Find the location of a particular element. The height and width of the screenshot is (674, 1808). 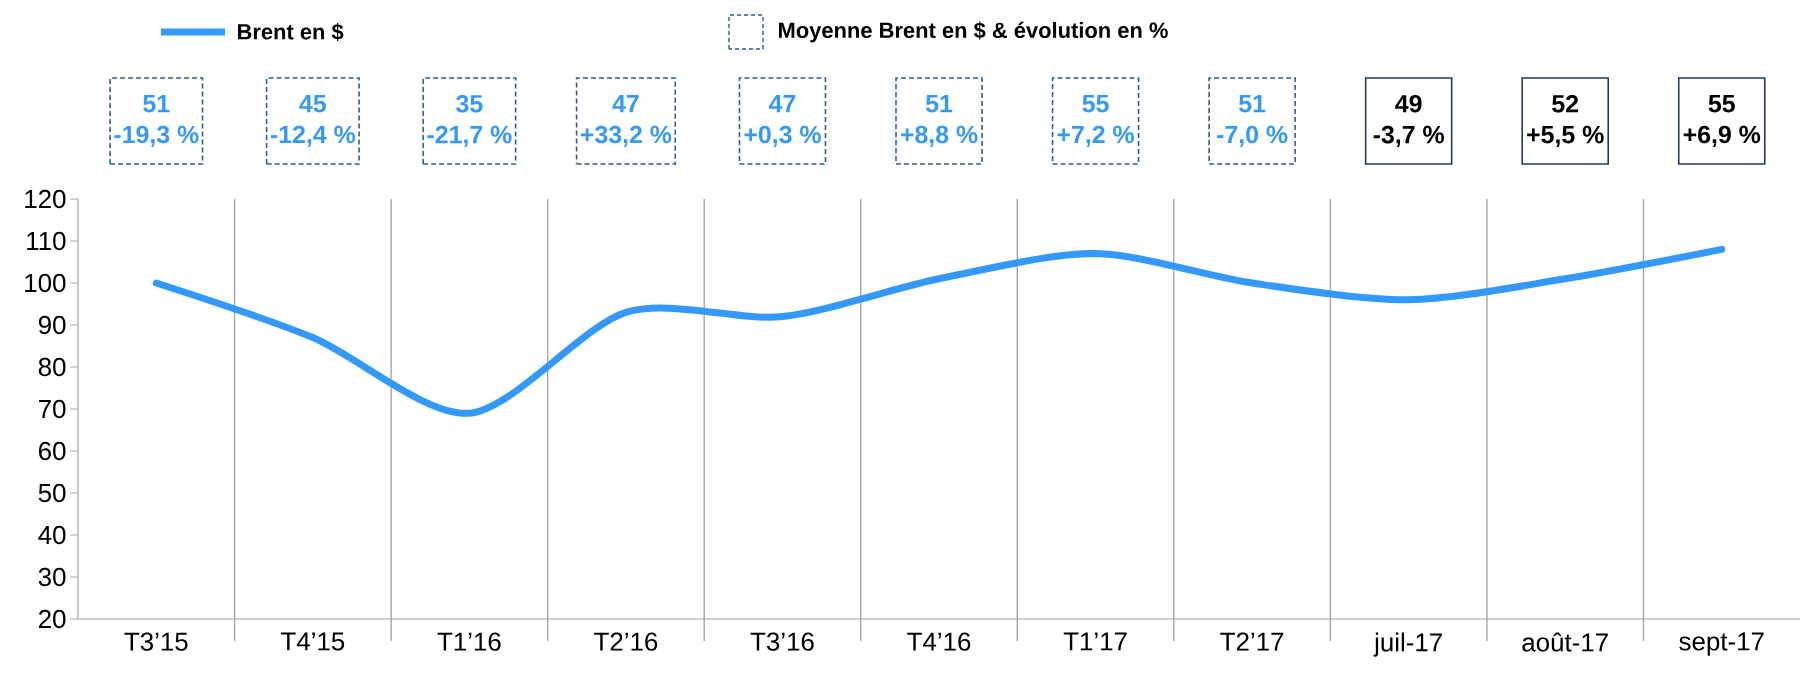

text: Moyenne Brent en $ & évolution en % is located at coordinates (973, 32).